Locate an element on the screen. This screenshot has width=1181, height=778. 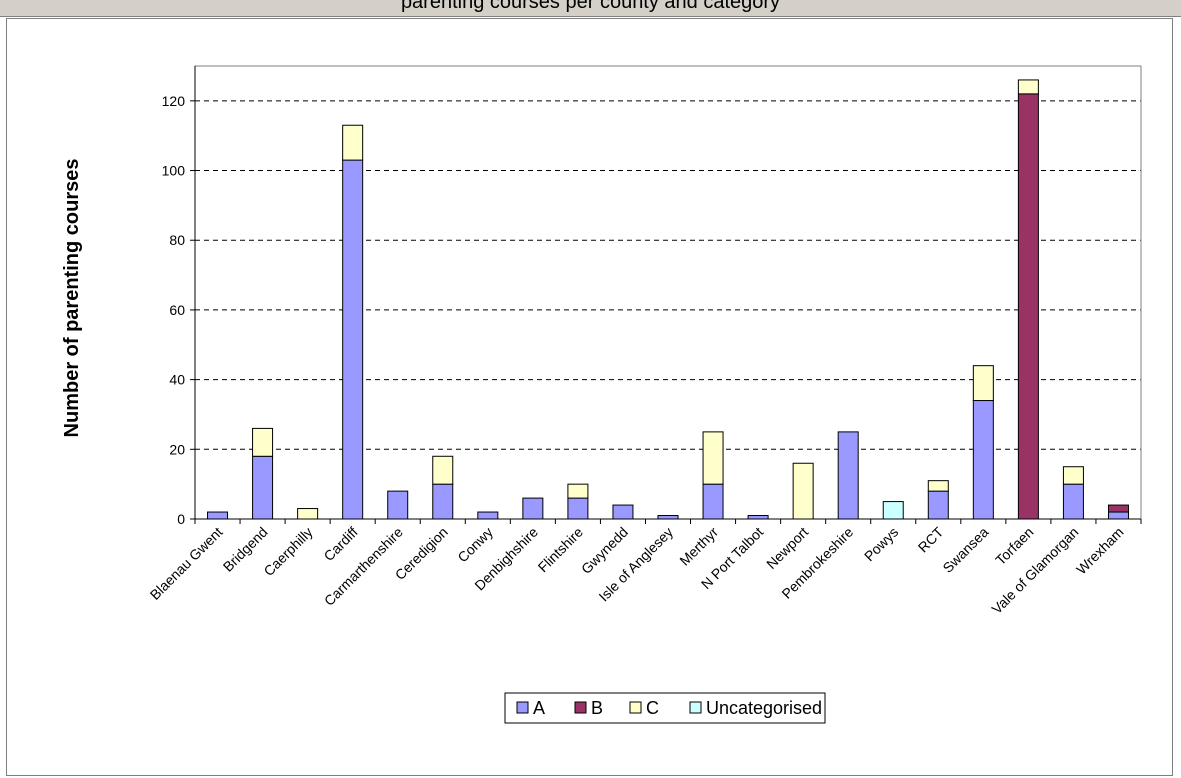
x-category-label: Merthyr is located at coordinates (698, 546).